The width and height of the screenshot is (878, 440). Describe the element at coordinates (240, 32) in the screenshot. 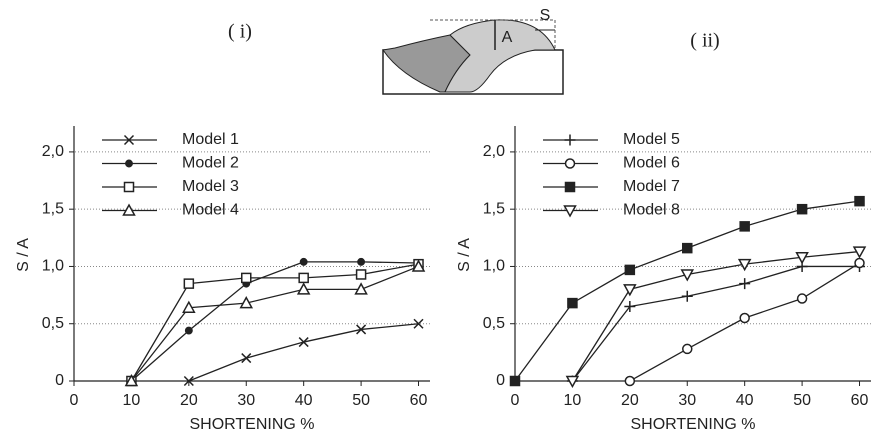

I see `panel-title: ( i)` at that location.